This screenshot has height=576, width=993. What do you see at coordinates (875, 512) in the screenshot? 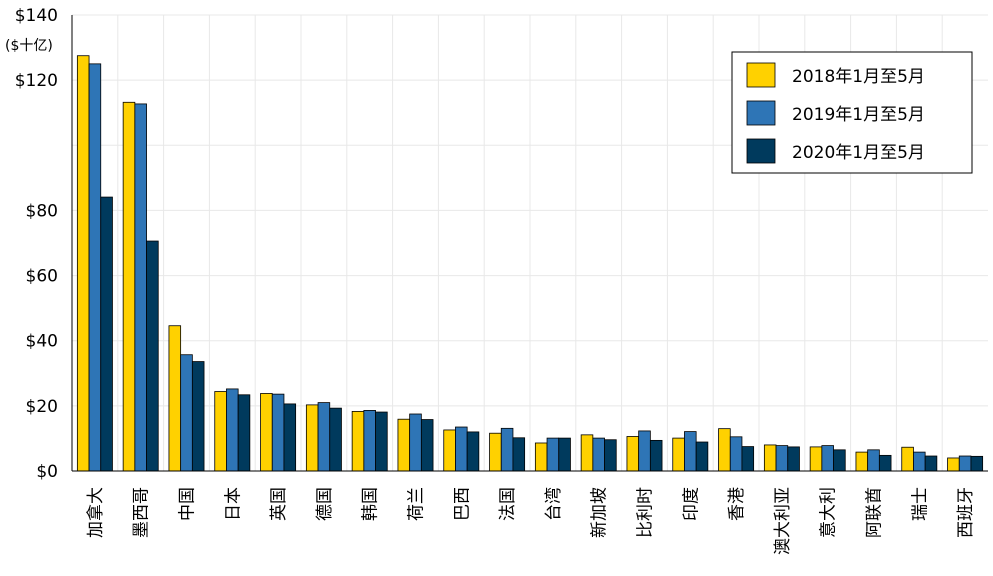
I see `category-label: 阿联酋` at bounding box center [875, 512].